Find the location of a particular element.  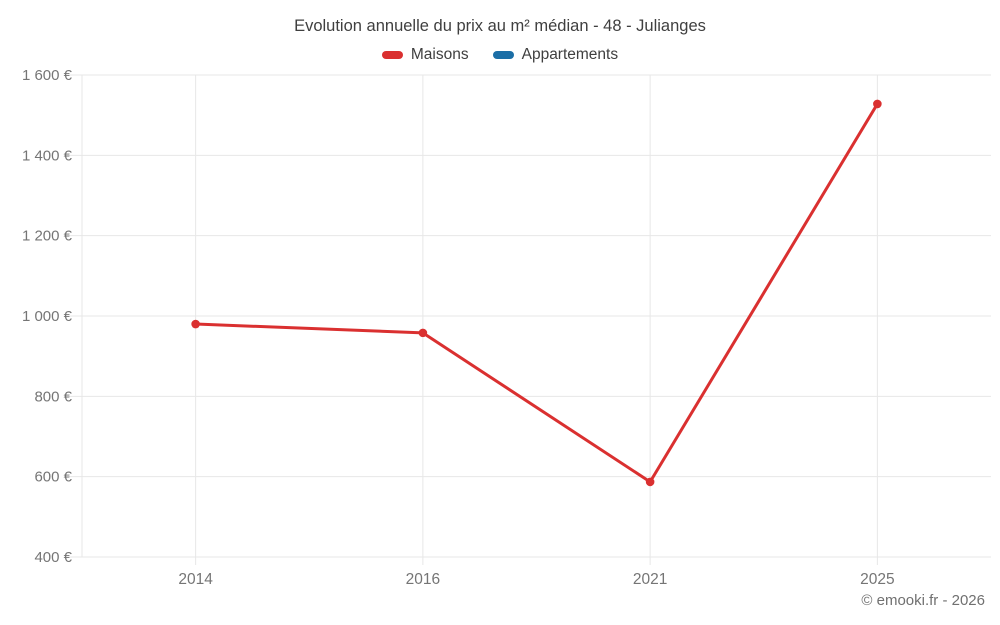

appartements-swatch-icon is located at coordinates (503, 55).